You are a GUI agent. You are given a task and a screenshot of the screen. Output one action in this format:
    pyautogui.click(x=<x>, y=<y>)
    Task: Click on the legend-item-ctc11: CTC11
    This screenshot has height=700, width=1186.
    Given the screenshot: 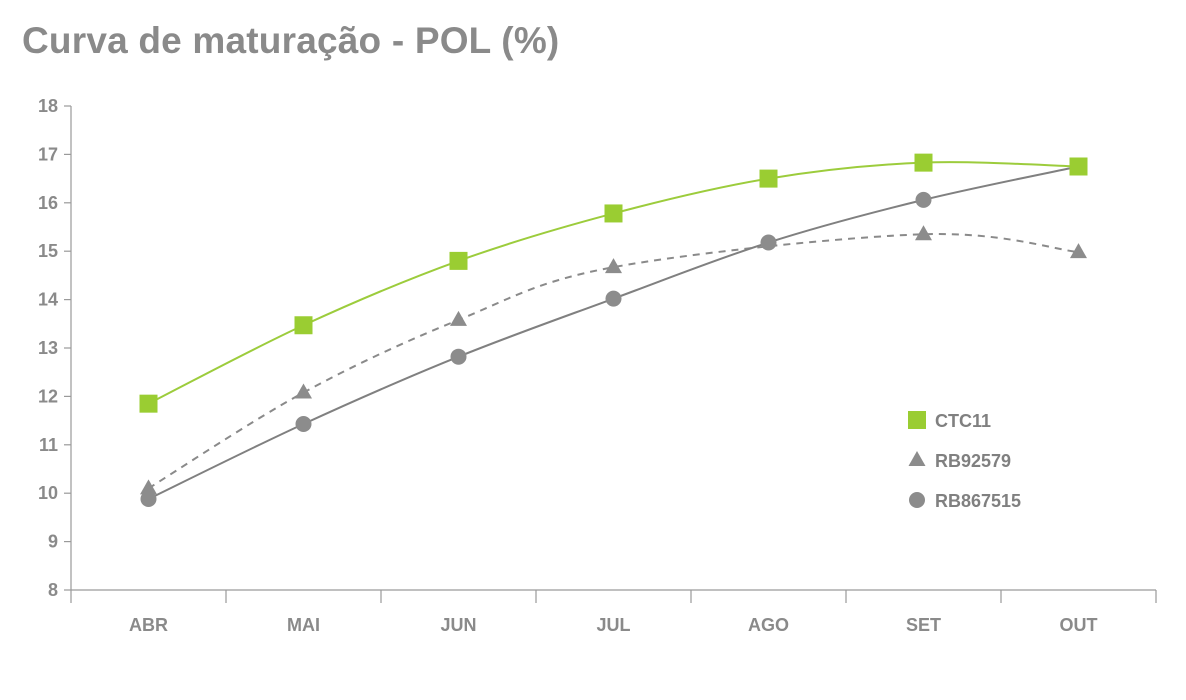 What is the action you would take?
    pyautogui.click(x=949, y=421)
    